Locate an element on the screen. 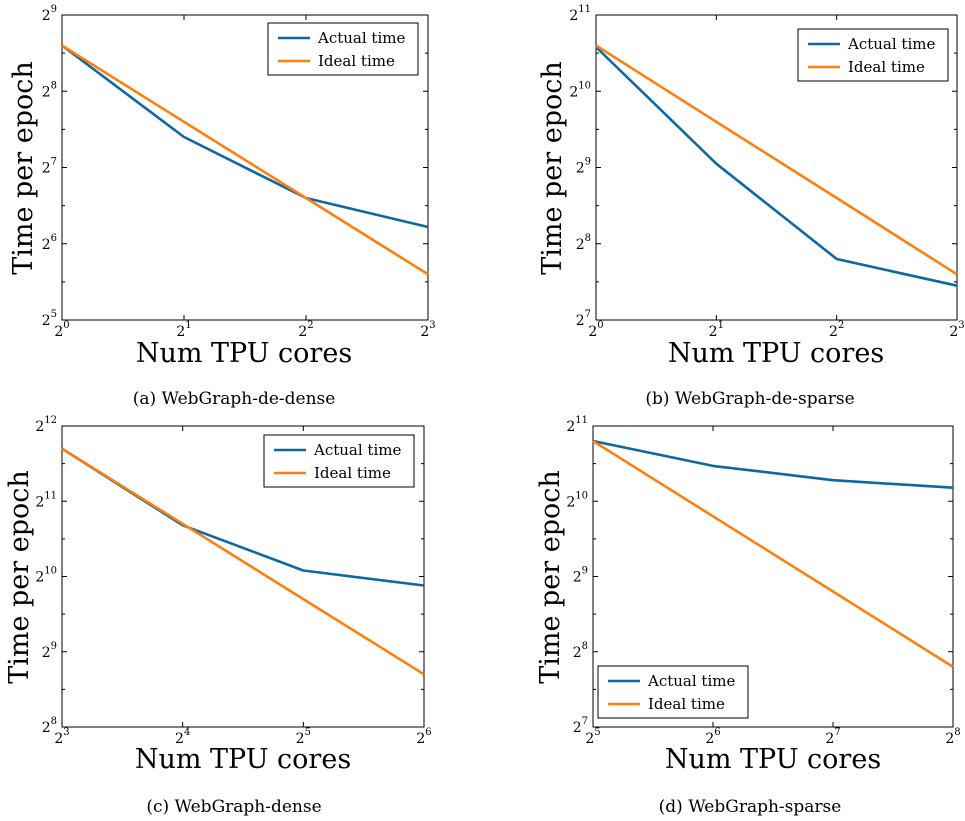 The height and width of the screenshot is (821, 965). x-tick-label: 27 is located at coordinates (832, 737).